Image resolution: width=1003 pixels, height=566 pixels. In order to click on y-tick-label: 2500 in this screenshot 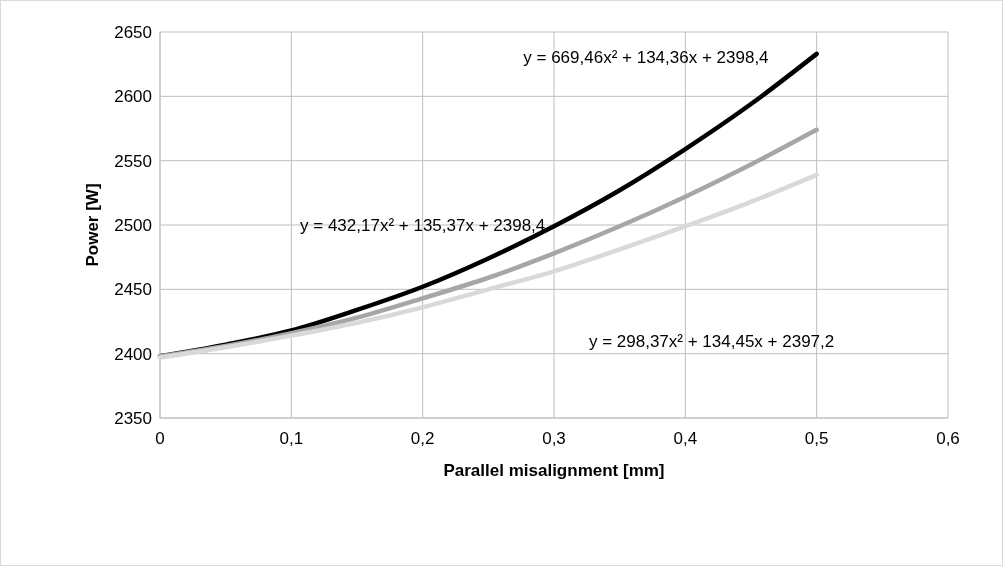, I will do `click(133, 225)`.